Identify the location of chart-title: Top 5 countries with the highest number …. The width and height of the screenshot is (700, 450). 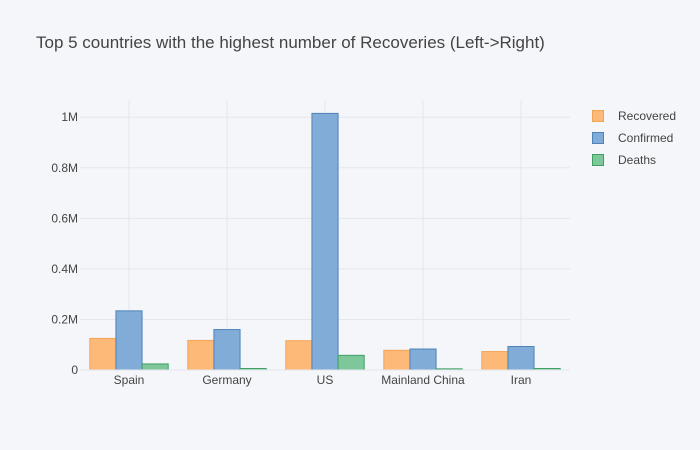
(290, 42).